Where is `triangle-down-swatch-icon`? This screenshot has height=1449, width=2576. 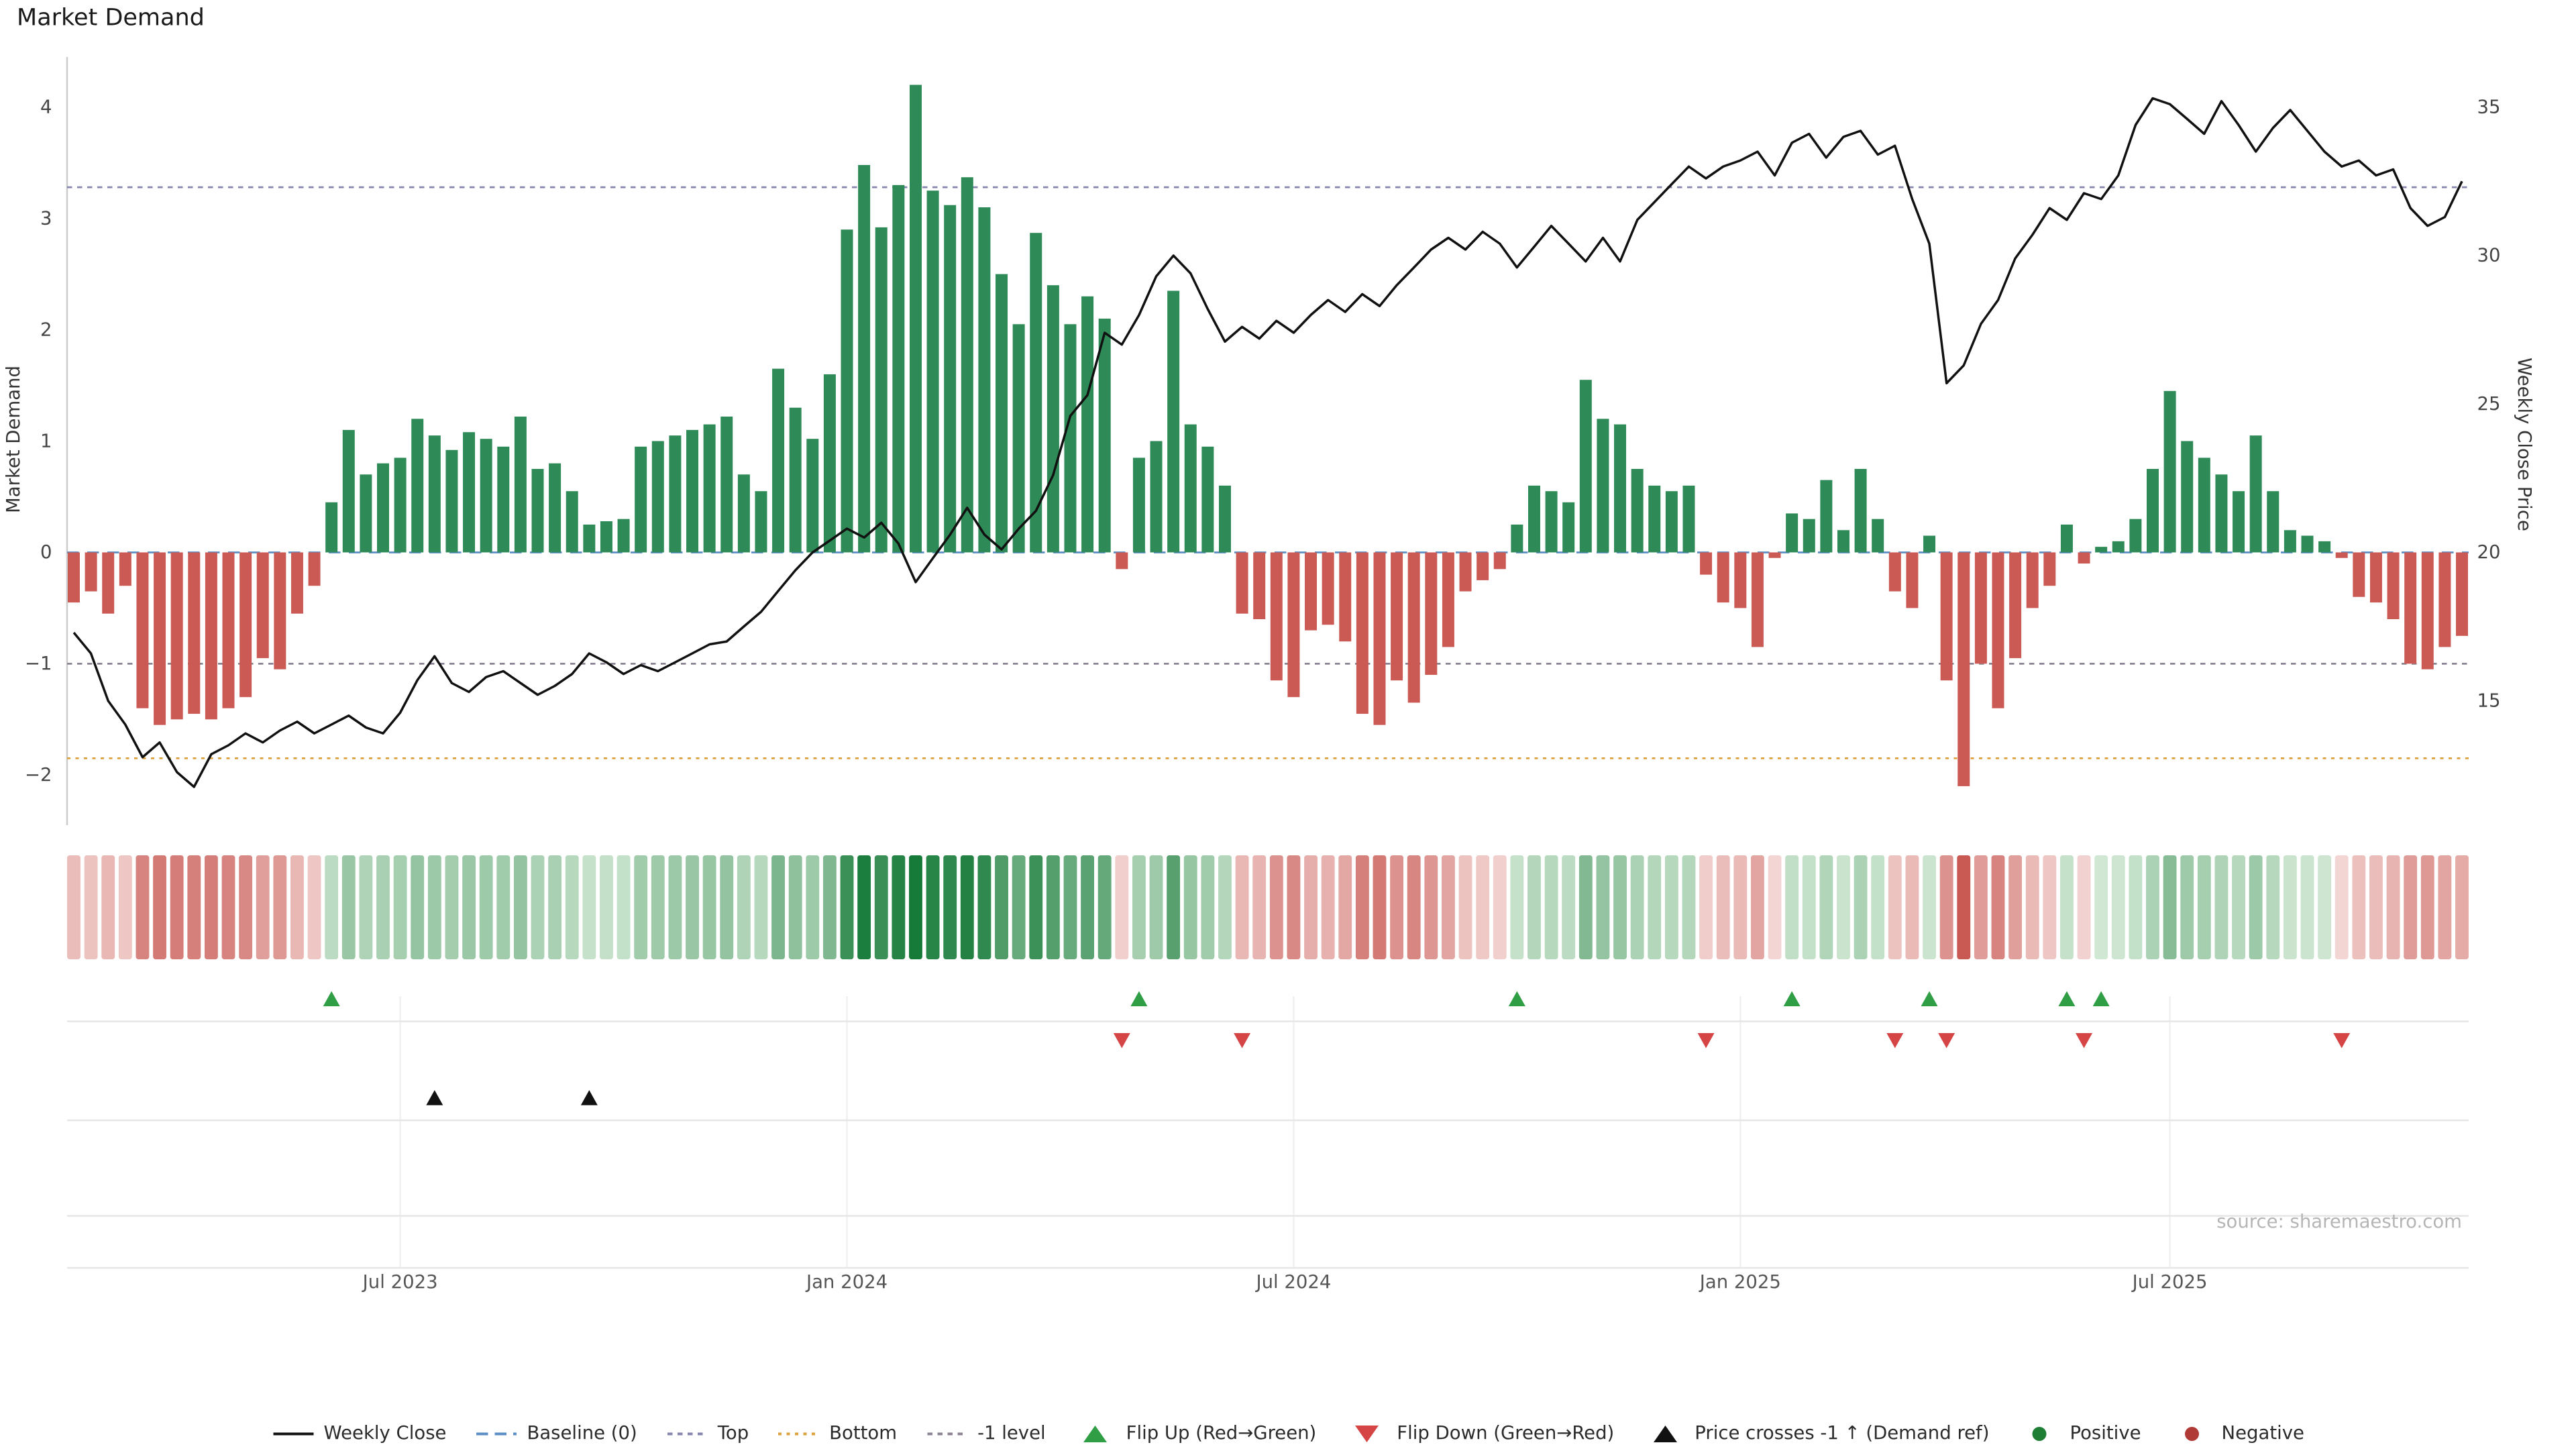
triangle-down-swatch-icon is located at coordinates (1366, 1433).